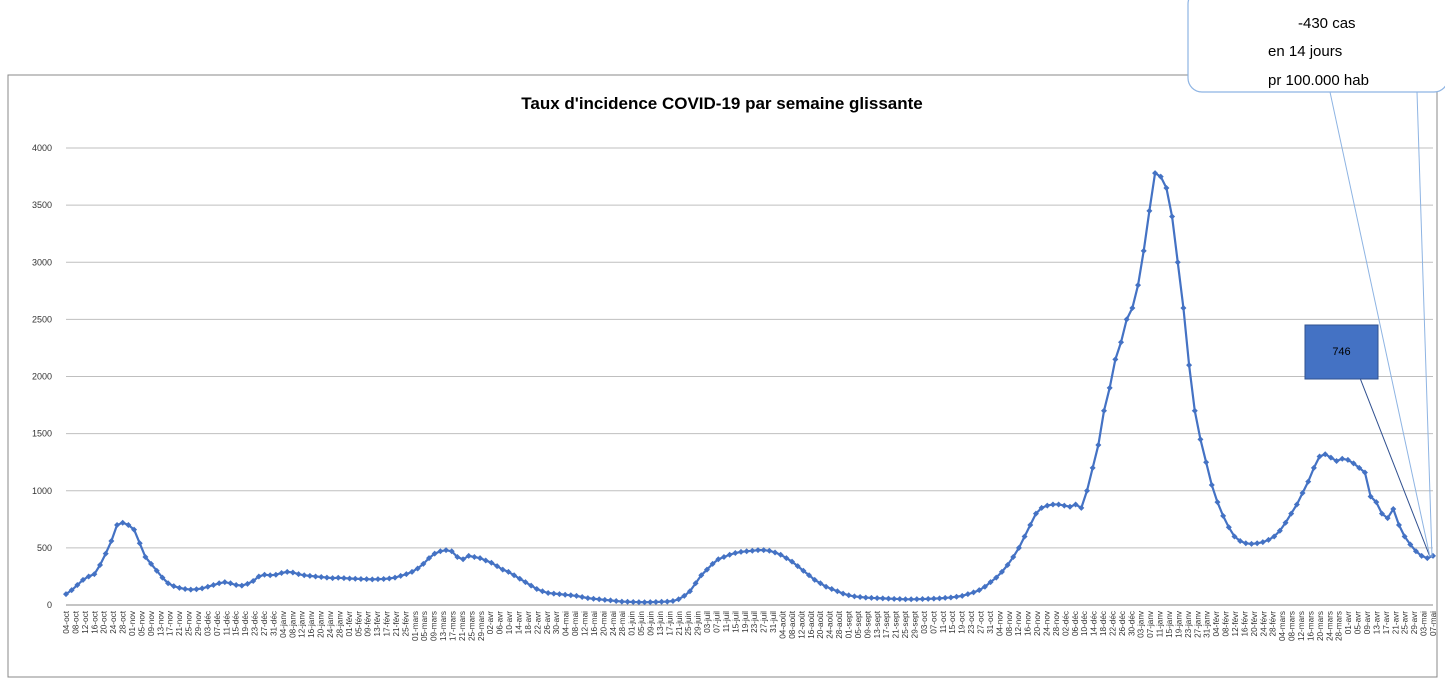 This screenshot has height=679, width=1445. I want to click on x-tick-label: 01-avr, so click(1348, 622).